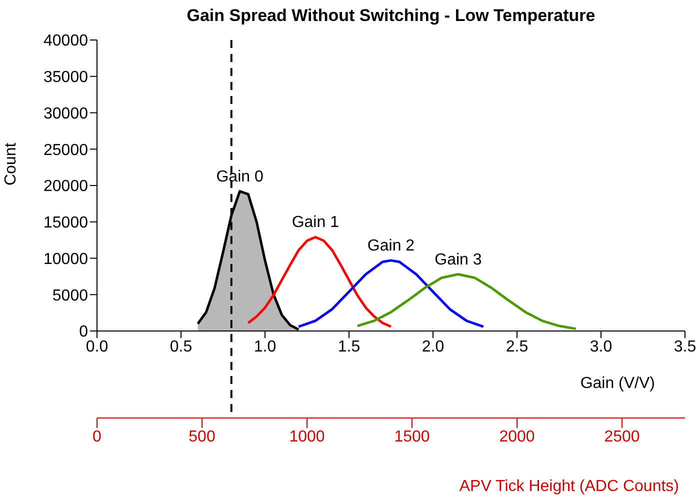 This screenshot has height=497, width=700. I want to click on x-tick-label: 1.5, so click(349, 347).